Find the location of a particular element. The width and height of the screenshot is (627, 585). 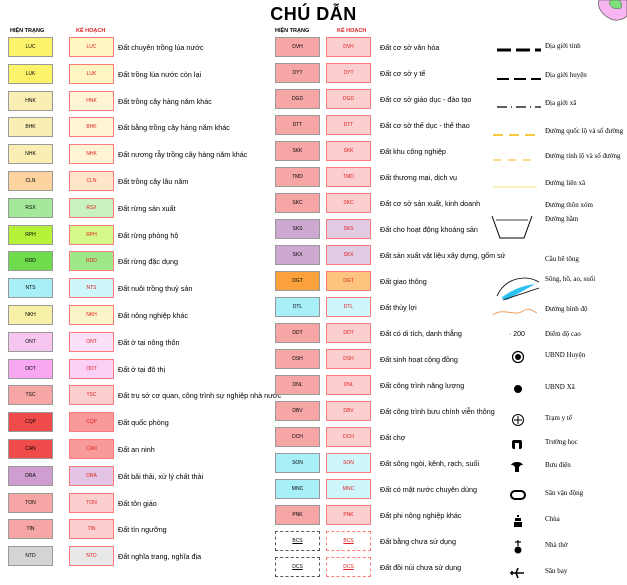

legend-row-dtt: DTT DTT Đất cơ sở thể dục - thể thao is located at coordinates (313, 126).